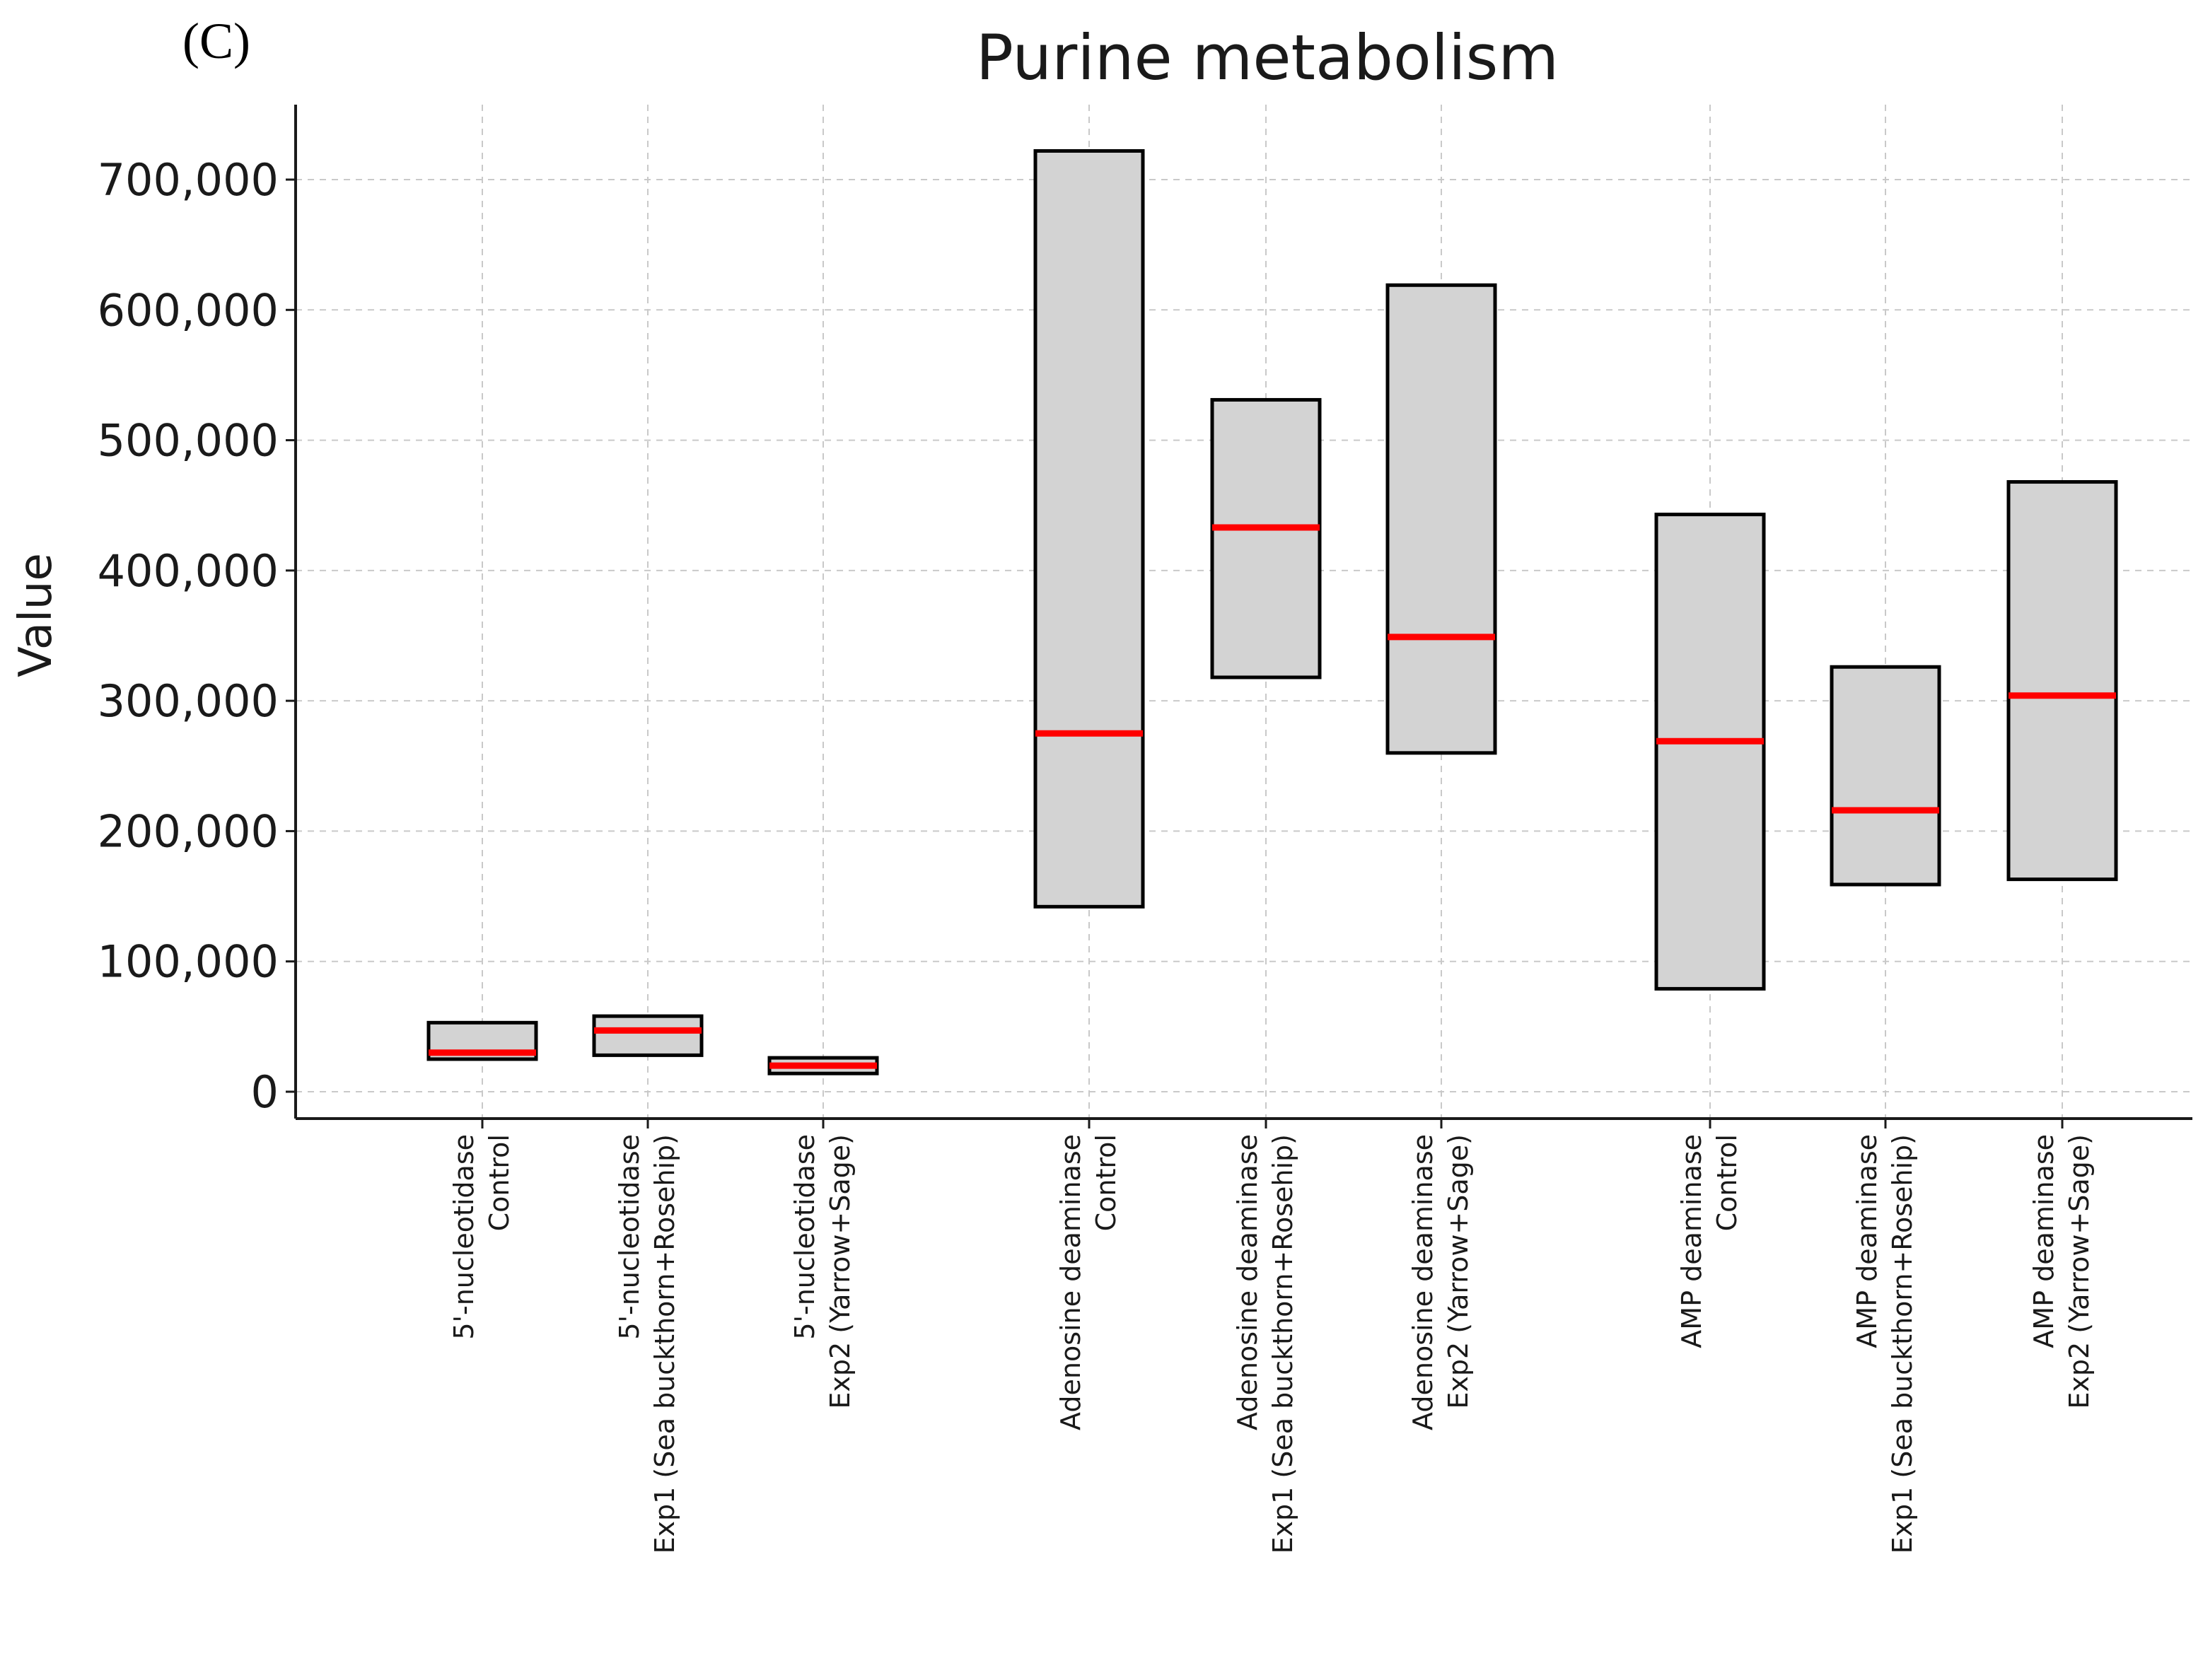  I want to click on y-axis-label: Value, so click(36, 615).